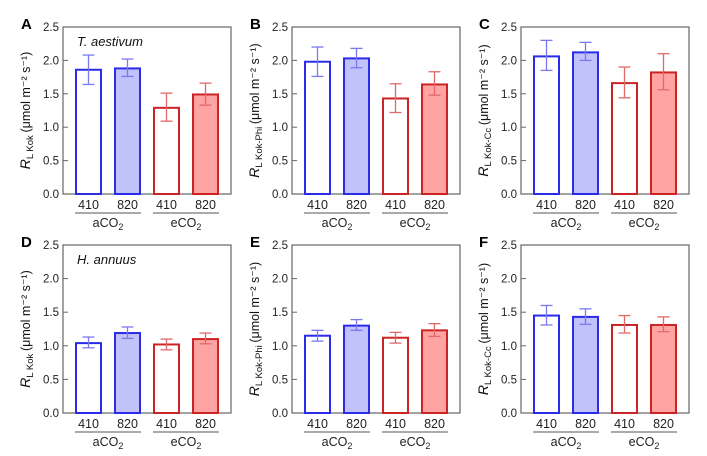  I want to click on group-label-text: aCO, so click(335, 442).